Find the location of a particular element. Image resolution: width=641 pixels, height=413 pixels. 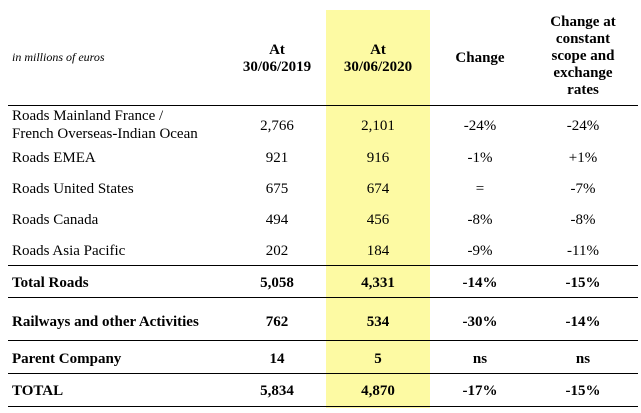

row-label: Railways and other Activities is located at coordinates (105, 322).